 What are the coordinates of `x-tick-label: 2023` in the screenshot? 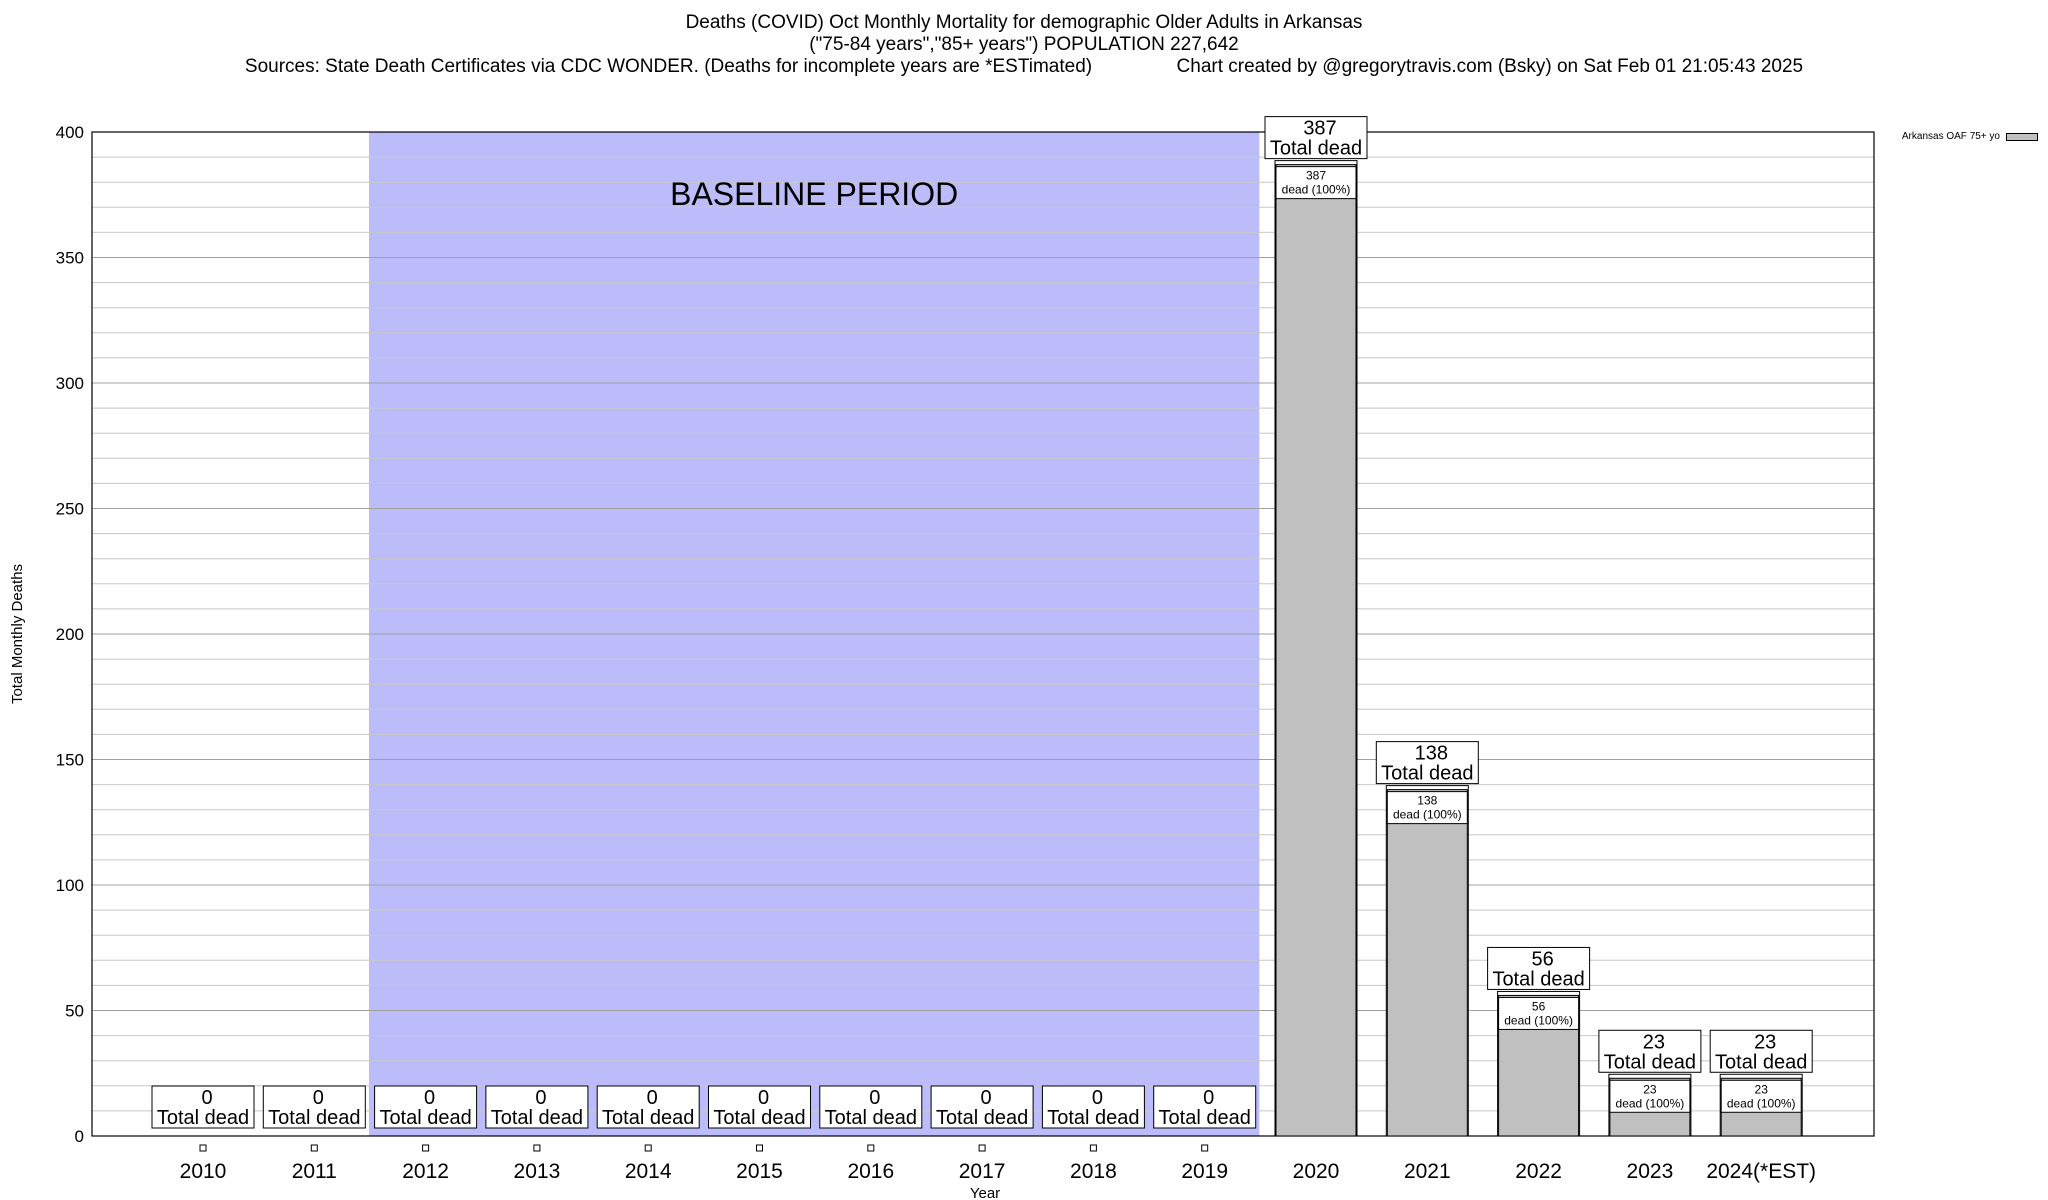 It's located at (1650, 1171).